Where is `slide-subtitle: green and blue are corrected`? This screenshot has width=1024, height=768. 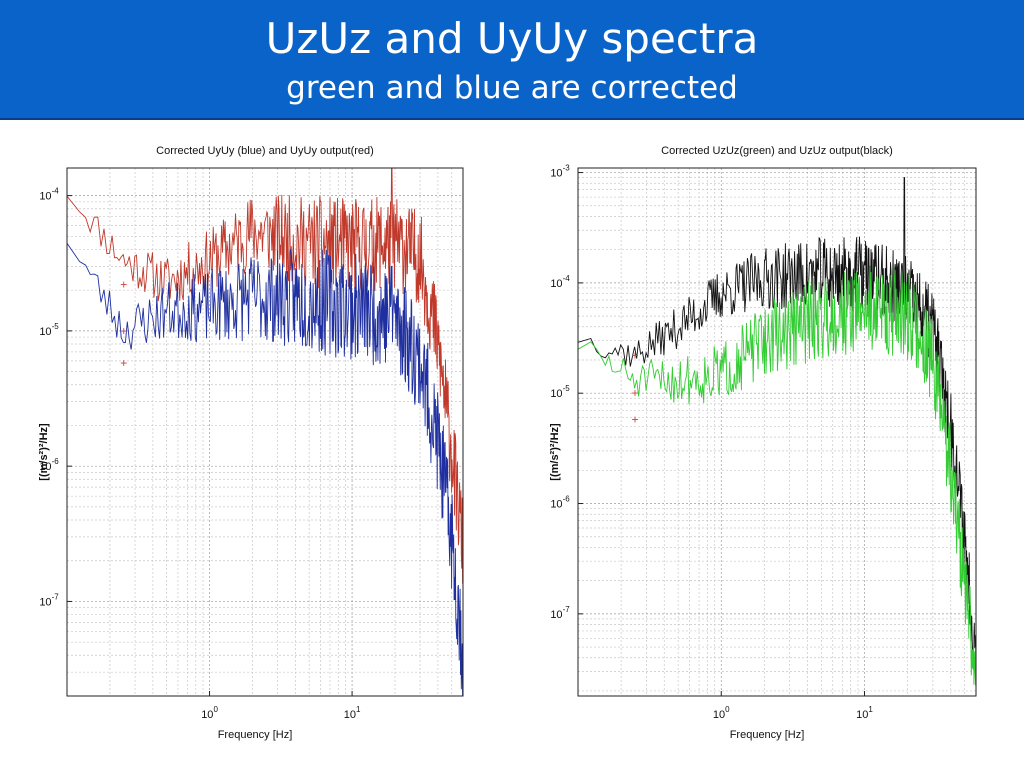 slide-subtitle: green and blue are corrected is located at coordinates (512, 88).